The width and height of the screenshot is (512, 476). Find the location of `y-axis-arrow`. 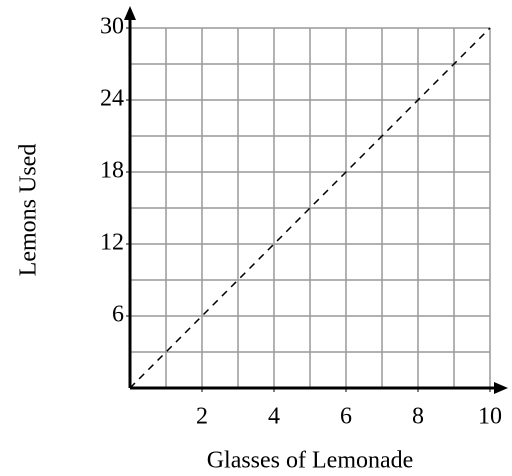

y-axis-arrow is located at coordinates (130, 13).